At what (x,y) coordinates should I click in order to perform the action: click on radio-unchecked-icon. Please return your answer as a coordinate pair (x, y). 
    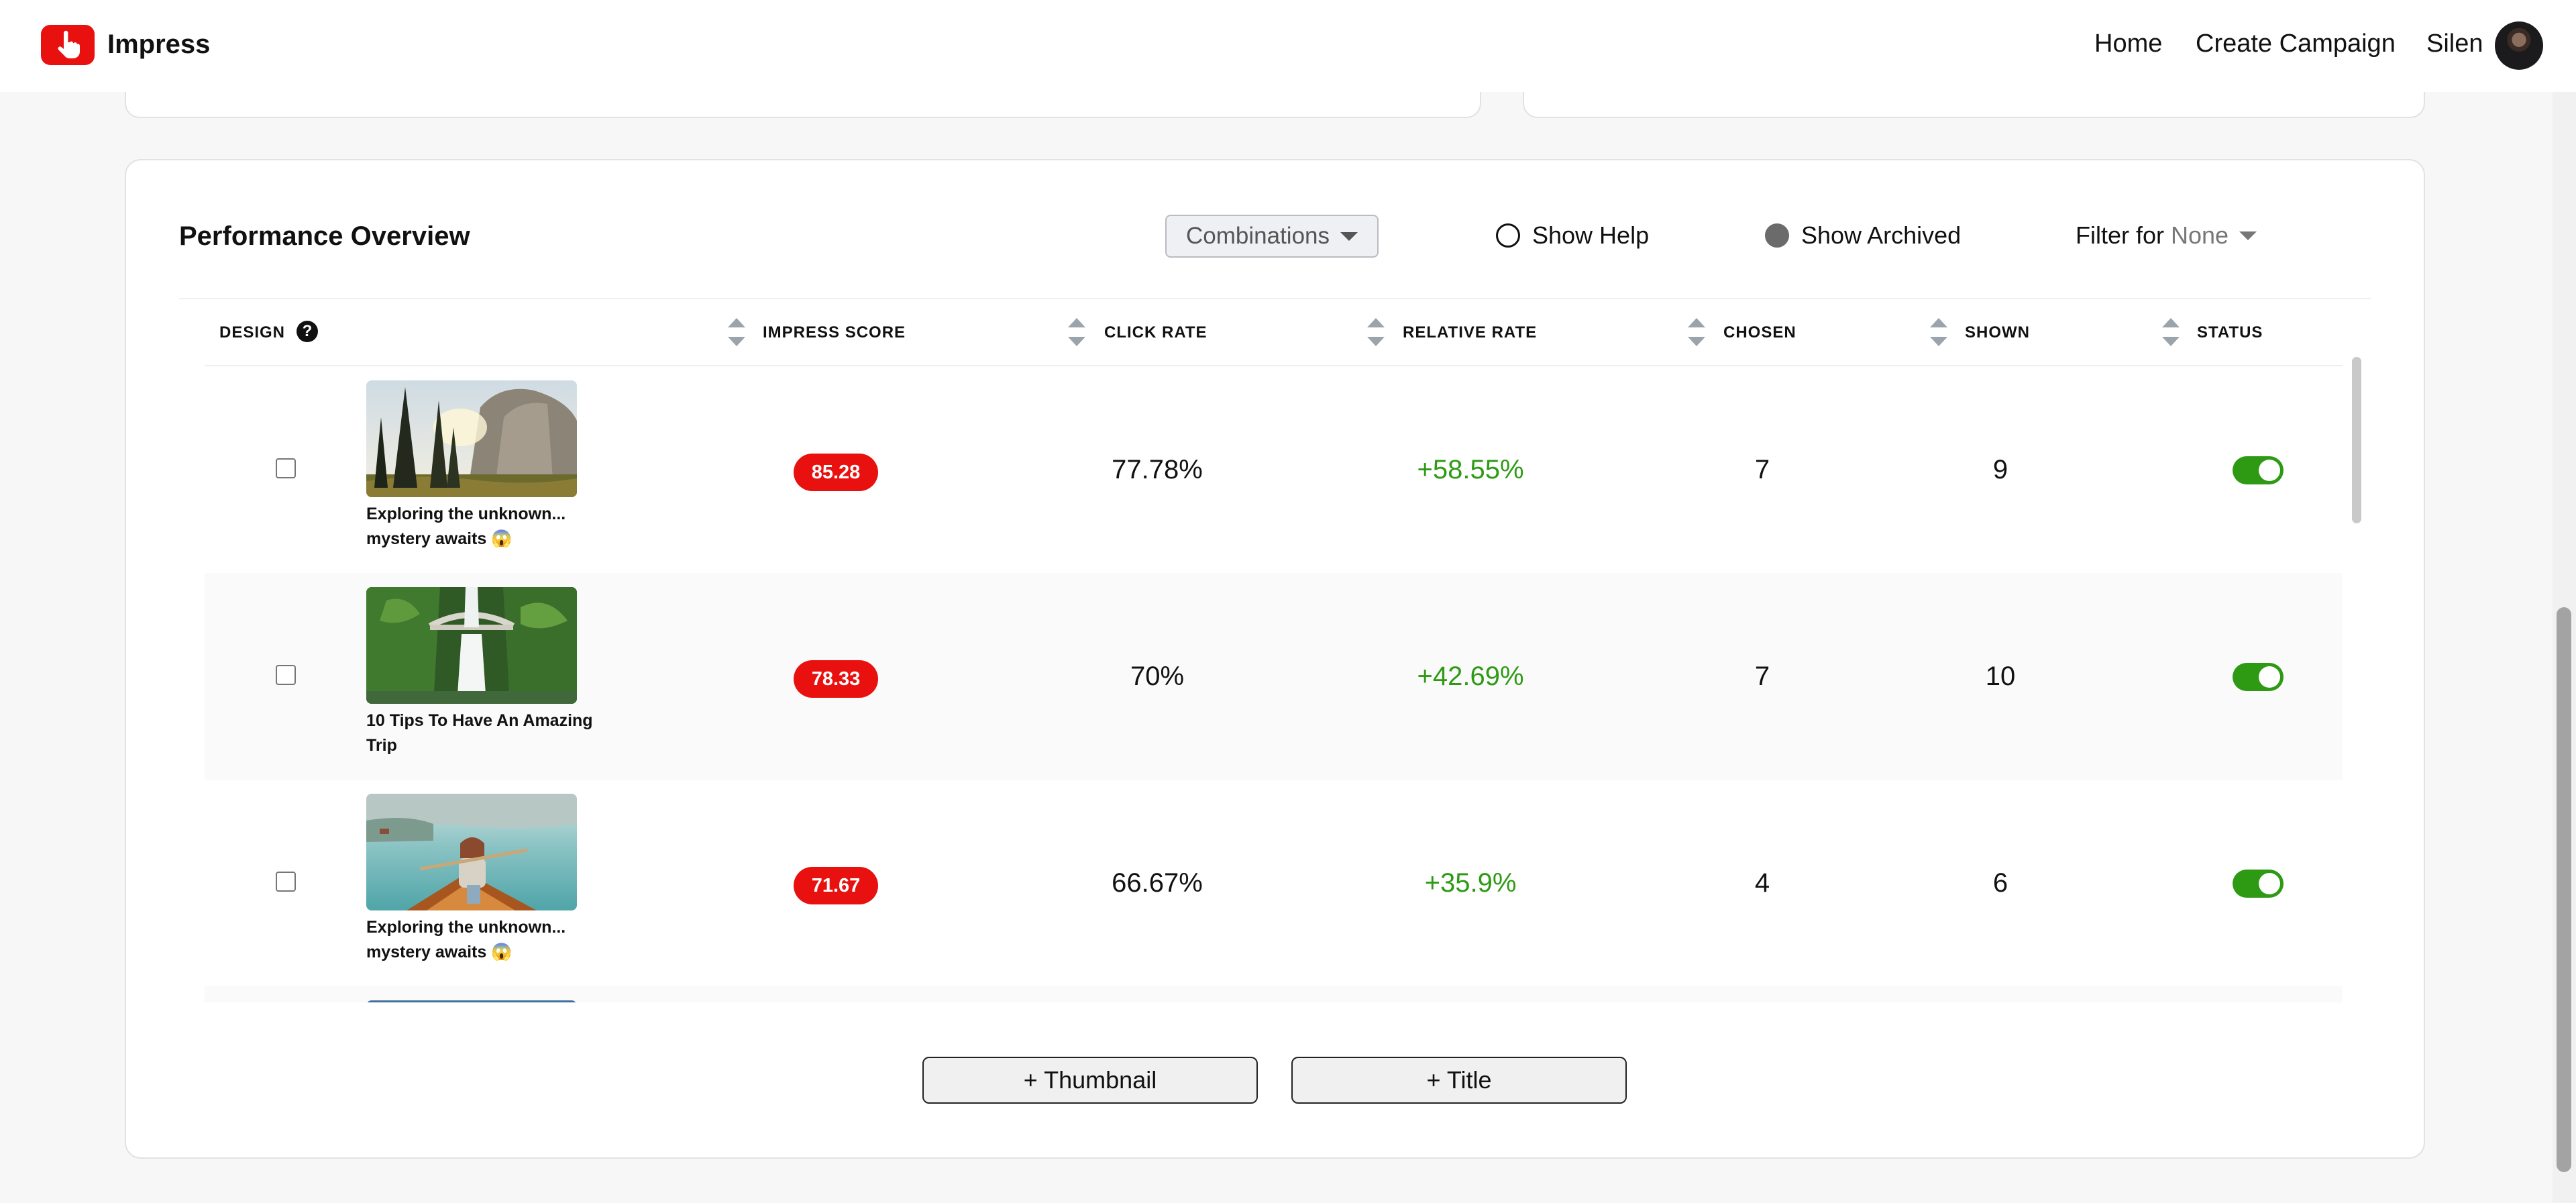
    Looking at the image, I should click on (1508, 236).